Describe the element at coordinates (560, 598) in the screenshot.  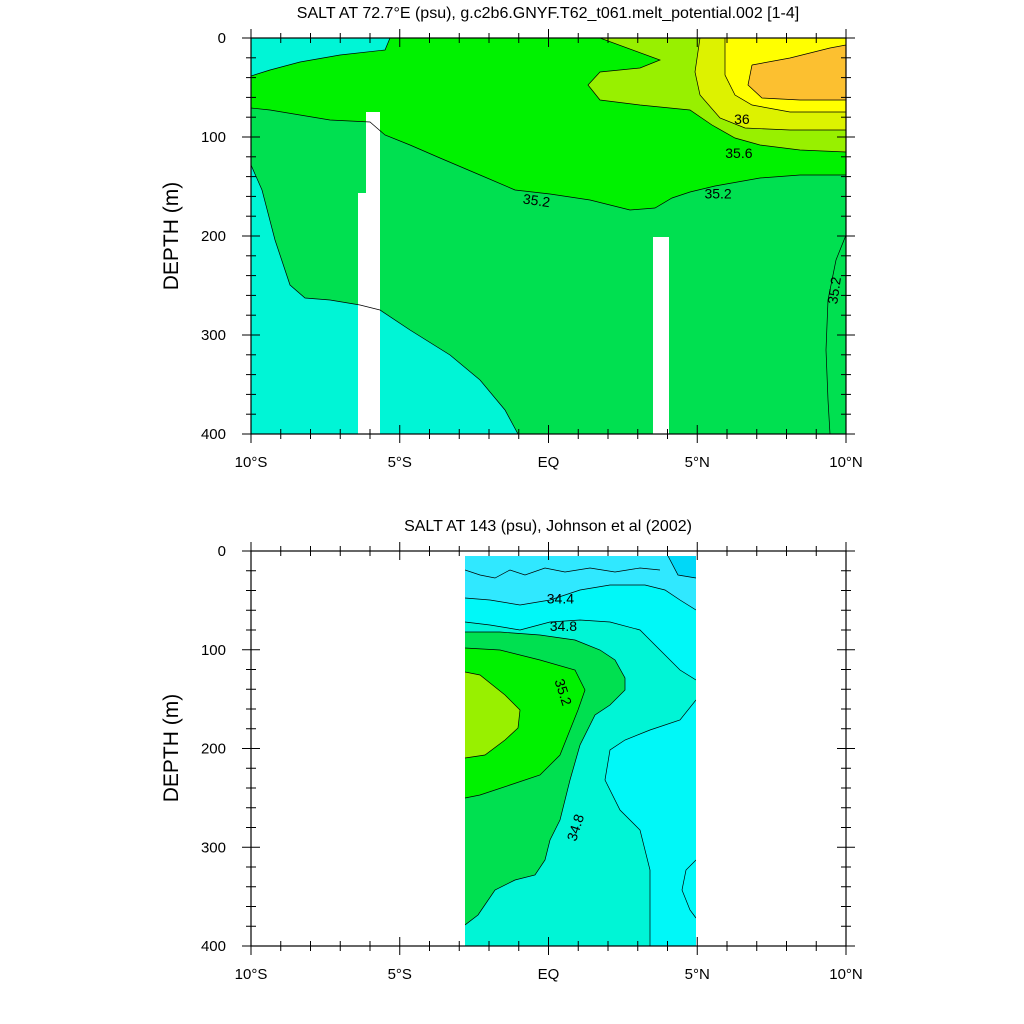
I see `contour-label: 34.4` at that location.